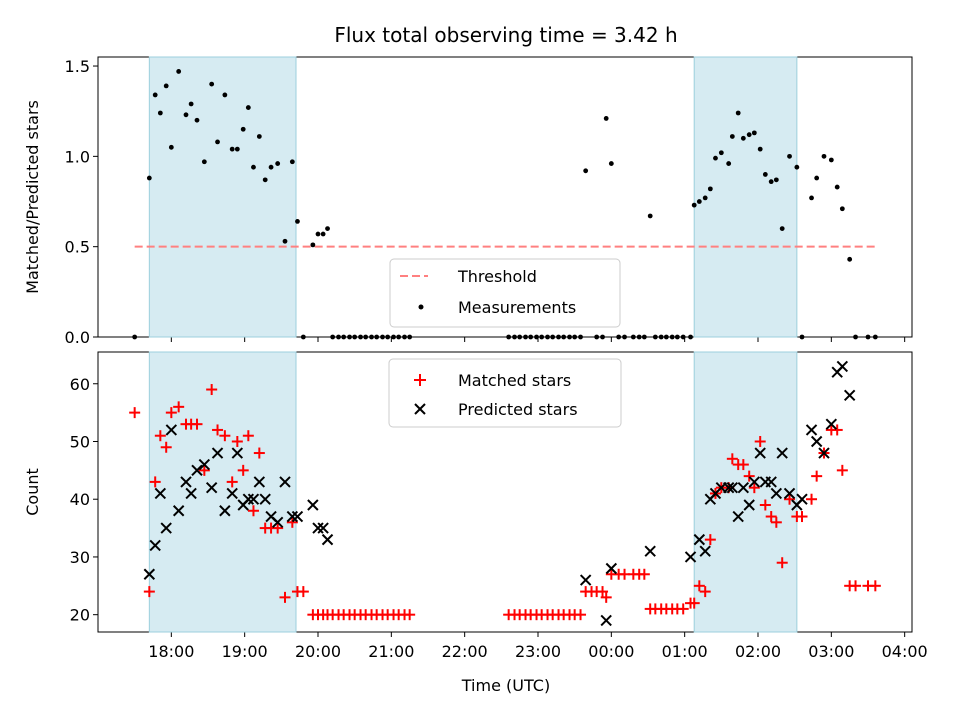 The image size is (960, 720). Describe the element at coordinates (318, 651) in the screenshot. I see `x-tick-label: 20:00` at that location.